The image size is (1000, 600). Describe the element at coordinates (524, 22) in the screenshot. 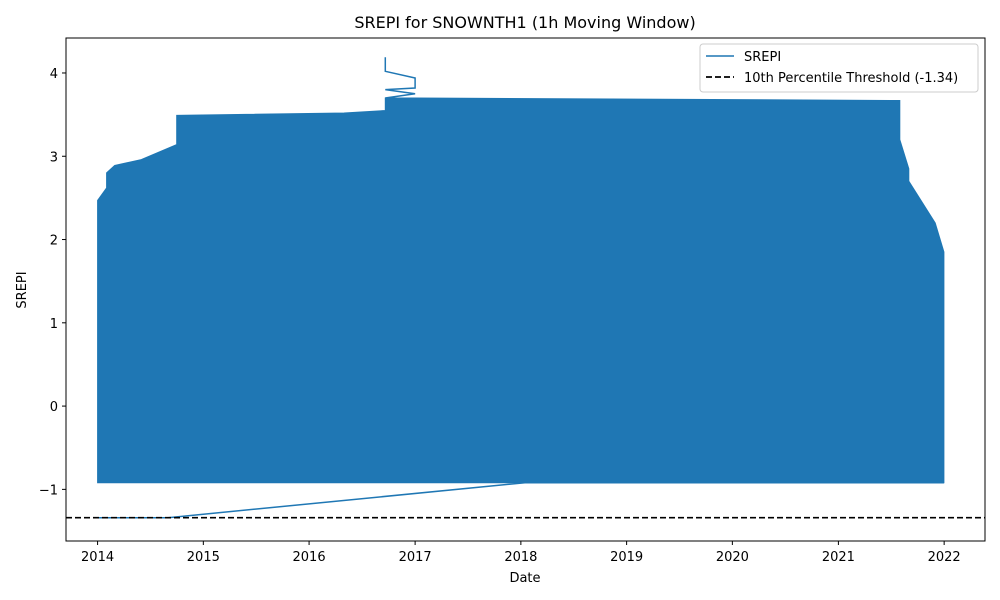

I see `chart-title: SREPI for SNOWNTH1 (1h Moving Window)` at that location.